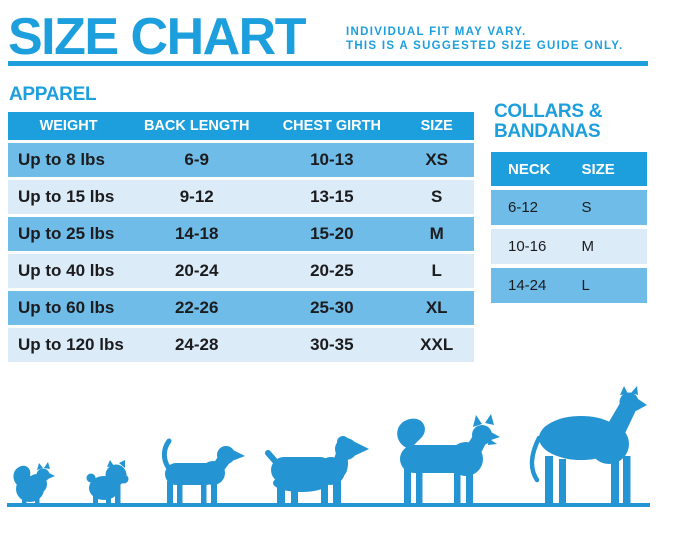 Image resolution: width=683 pixels, height=533 pixels. I want to click on cell-weight: Up to 40 lbs, so click(66, 270).